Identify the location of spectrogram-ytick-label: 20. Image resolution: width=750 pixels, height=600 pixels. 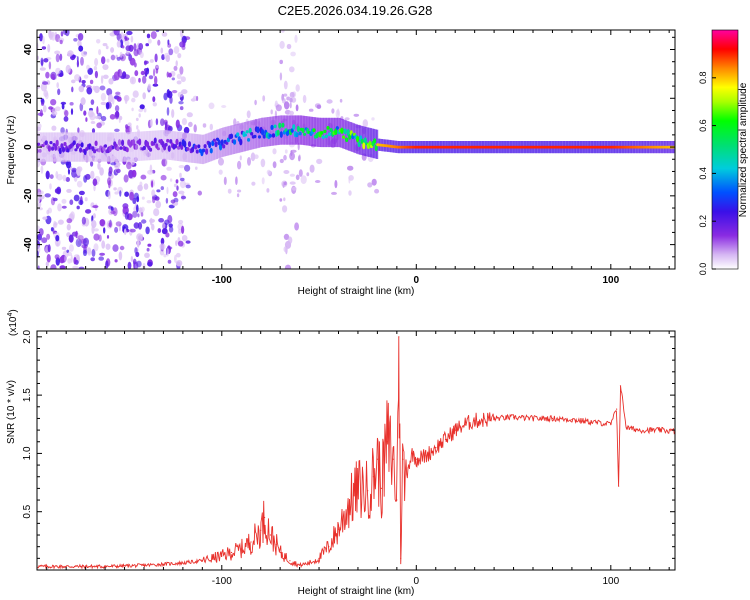
(28, 98).